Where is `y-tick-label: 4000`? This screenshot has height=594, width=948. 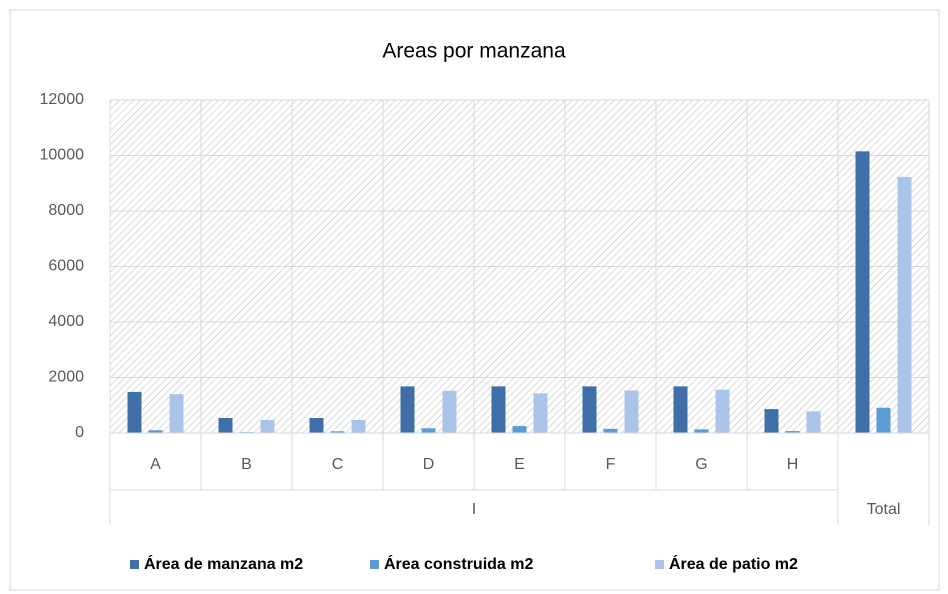 y-tick-label: 4000 is located at coordinates (66, 321).